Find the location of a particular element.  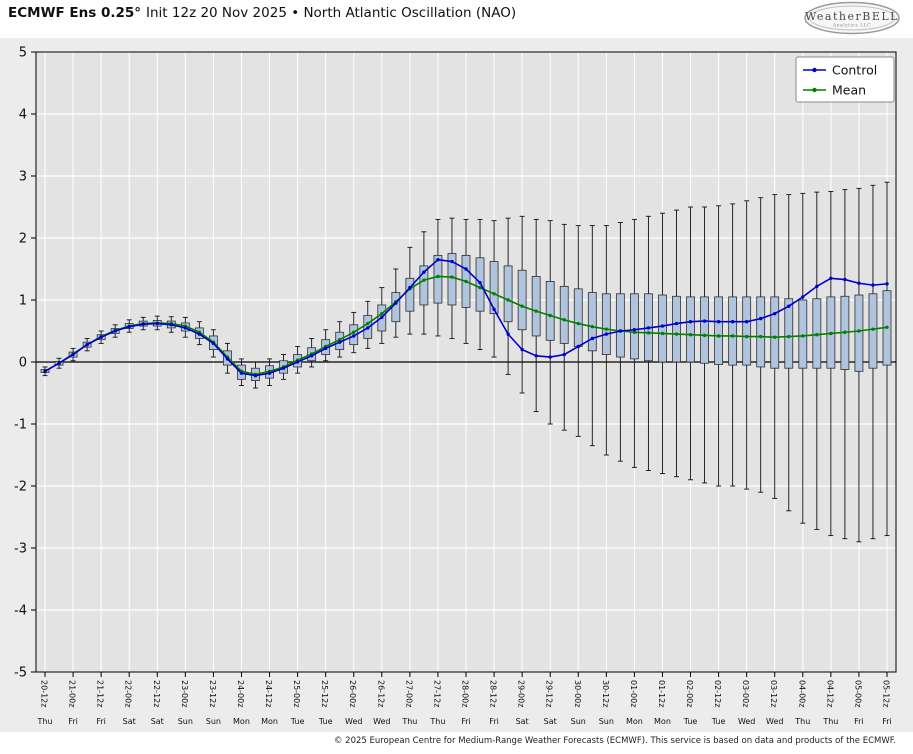

x-tick-label: 21-00z is located at coordinates (72, 693).